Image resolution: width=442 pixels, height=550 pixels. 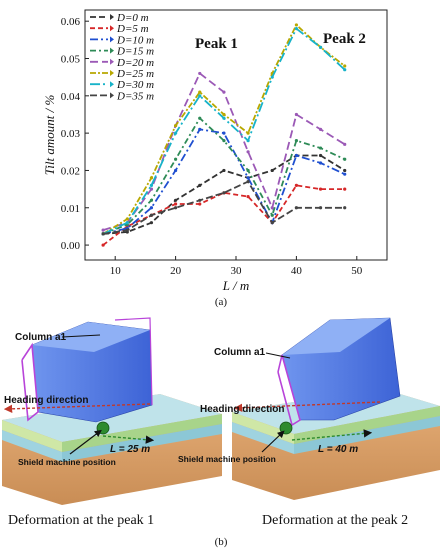 What do you see at coordinates (71, 60) in the screenshot?
I see `y-tick-label: 0.05` at bounding box center [71, 60].